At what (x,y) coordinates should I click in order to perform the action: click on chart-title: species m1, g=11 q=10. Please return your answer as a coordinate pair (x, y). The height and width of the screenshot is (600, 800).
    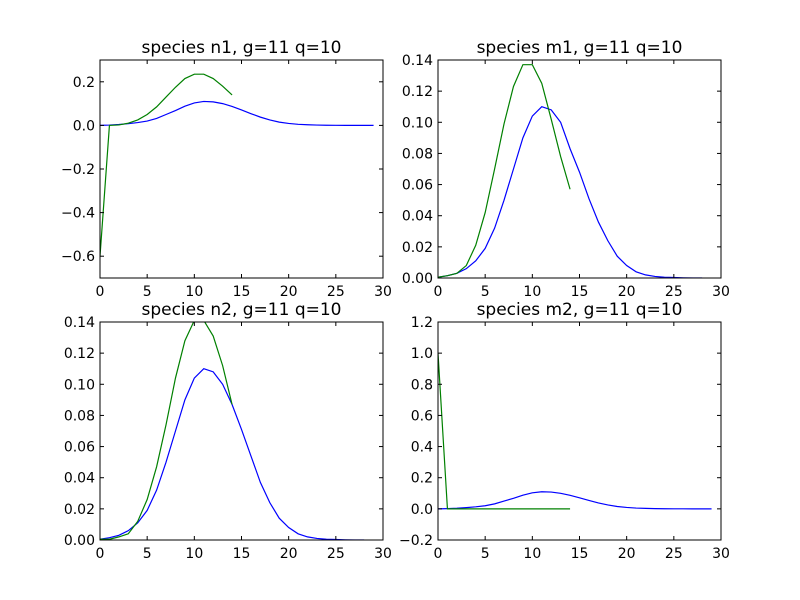
    Looking at the image, I should click on (580, 48).